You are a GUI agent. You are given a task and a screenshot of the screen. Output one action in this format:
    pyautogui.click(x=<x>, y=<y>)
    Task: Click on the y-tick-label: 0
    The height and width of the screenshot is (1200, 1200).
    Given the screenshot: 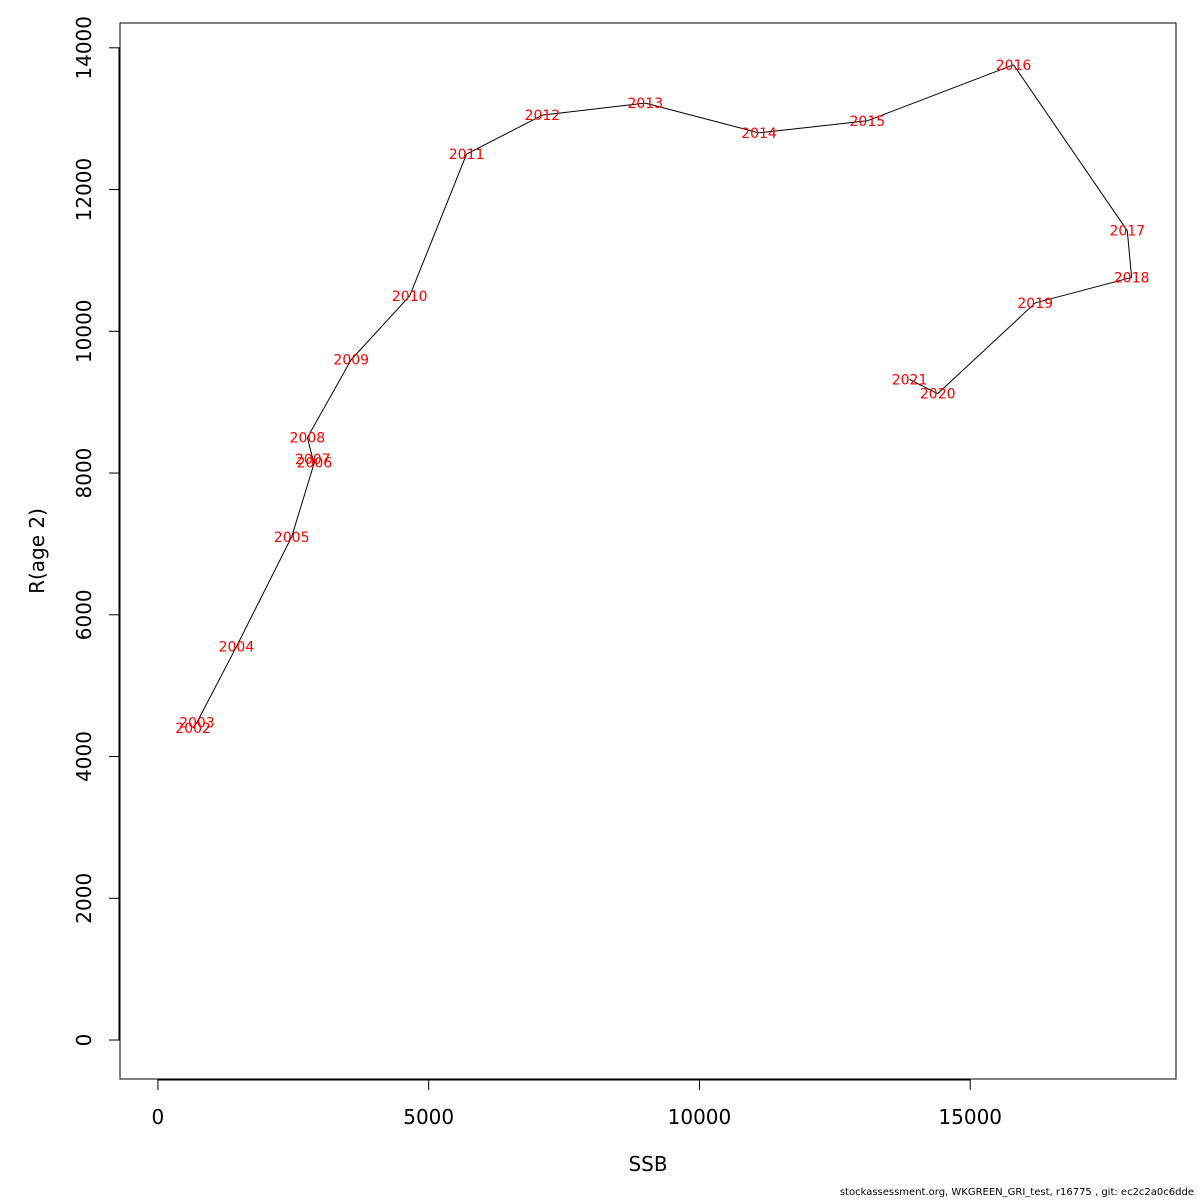 What is the action you would take?
    pyautogui.click(x=84, y=1040)
    